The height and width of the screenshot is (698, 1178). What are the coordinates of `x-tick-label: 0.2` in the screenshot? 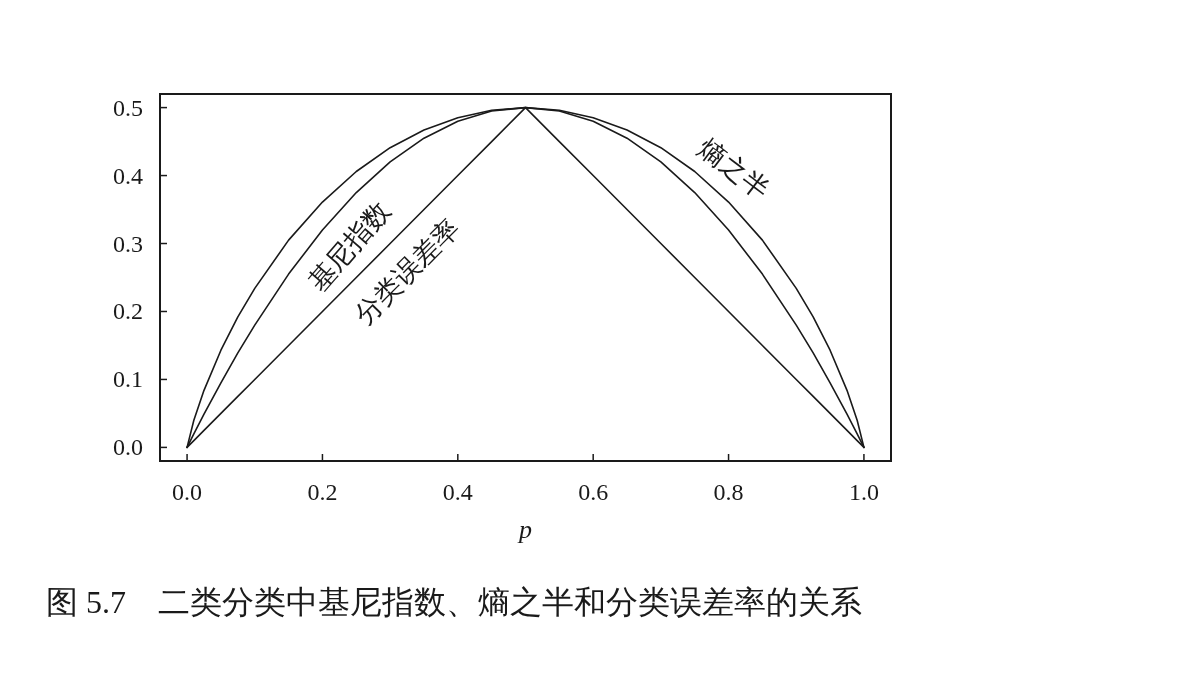 It's located at (322, 492).